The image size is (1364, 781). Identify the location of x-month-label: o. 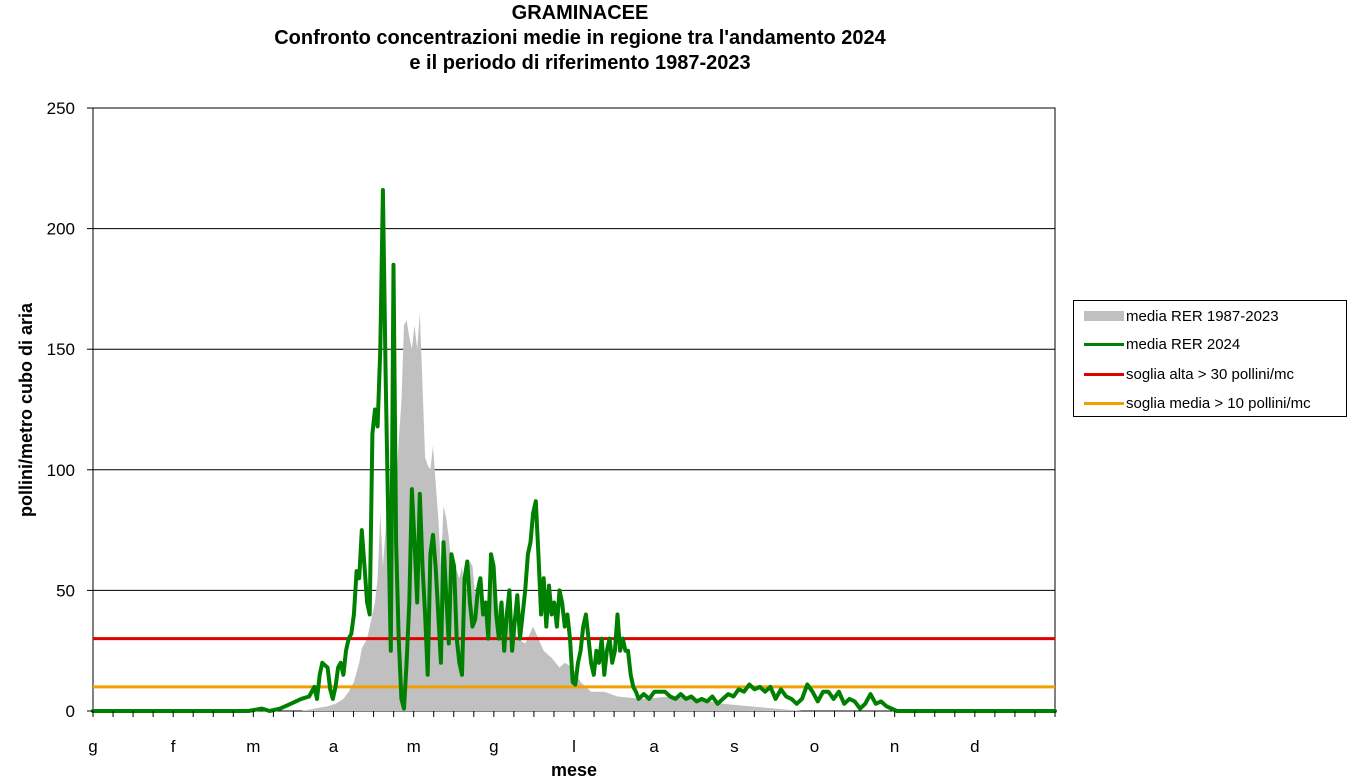
(814, 746).